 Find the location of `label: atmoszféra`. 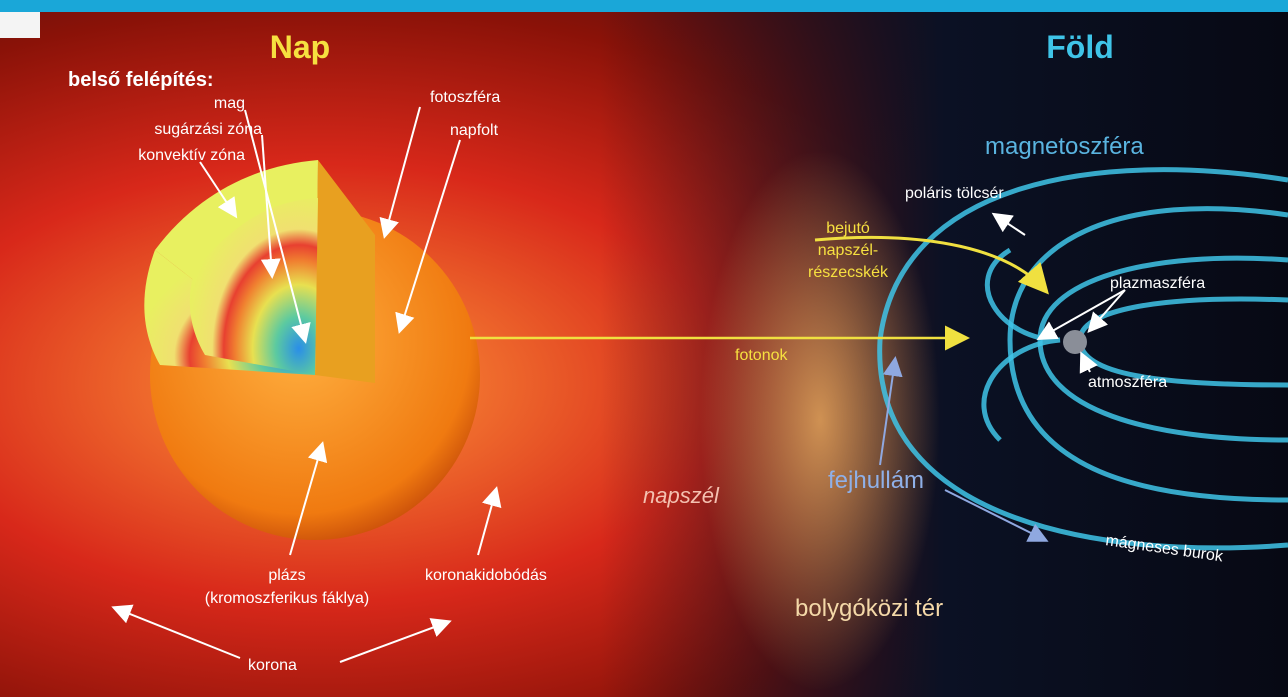

label: atmoszféra is located at coordinates (1127, 382).